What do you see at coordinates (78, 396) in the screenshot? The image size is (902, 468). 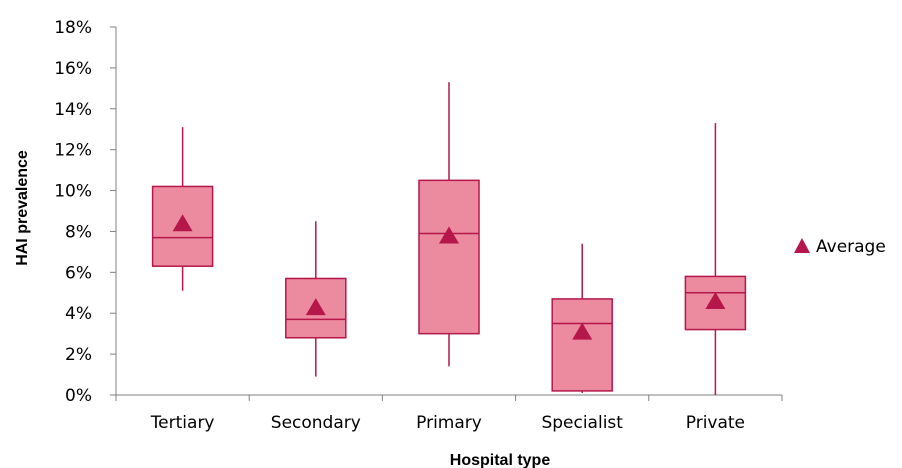 I see `y-tick-label: 0%` at bounding box center [78, 396].